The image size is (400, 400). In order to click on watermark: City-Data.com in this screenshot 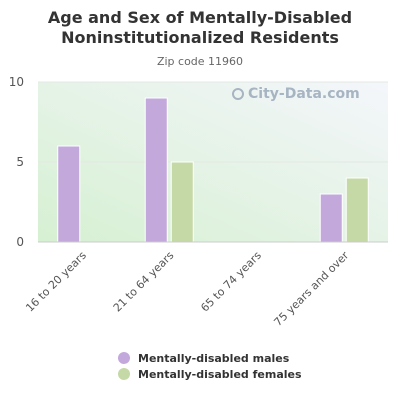, I will do `click(296, 94)`.